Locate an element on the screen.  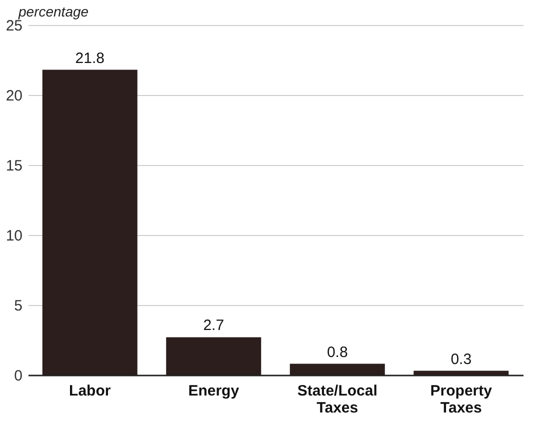
data-label: 0.8 is located at coordinates (337, 352).